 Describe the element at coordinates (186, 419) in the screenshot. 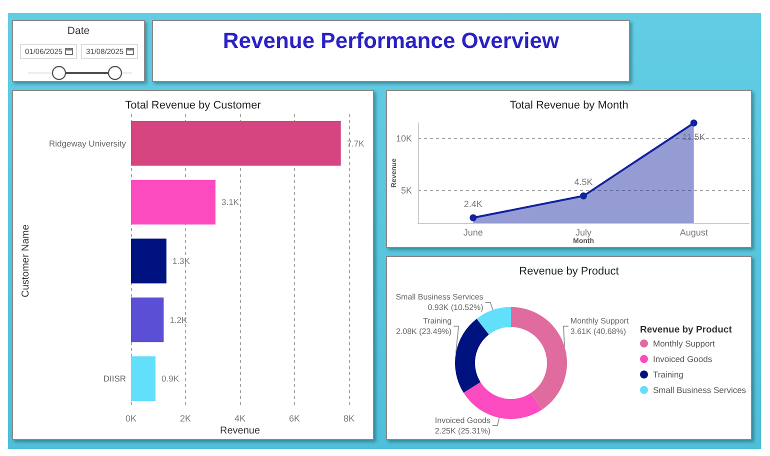

I see `x-tick-label: 2K` at that location.